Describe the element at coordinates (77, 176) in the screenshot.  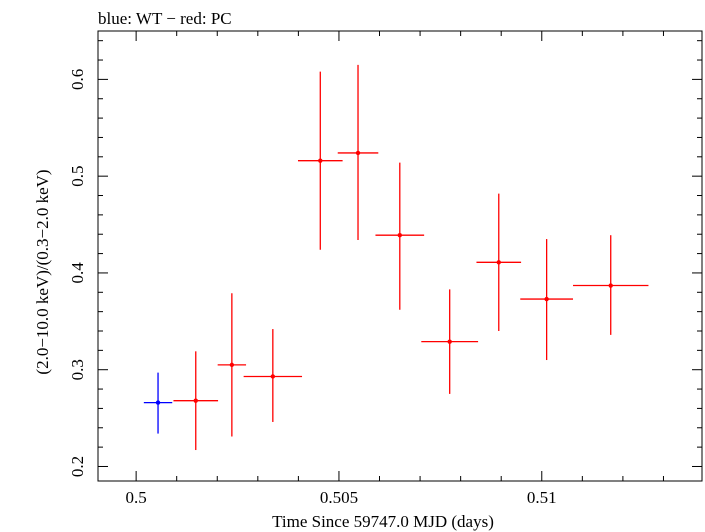
I see `y-tick-label: 0.5` at that location.